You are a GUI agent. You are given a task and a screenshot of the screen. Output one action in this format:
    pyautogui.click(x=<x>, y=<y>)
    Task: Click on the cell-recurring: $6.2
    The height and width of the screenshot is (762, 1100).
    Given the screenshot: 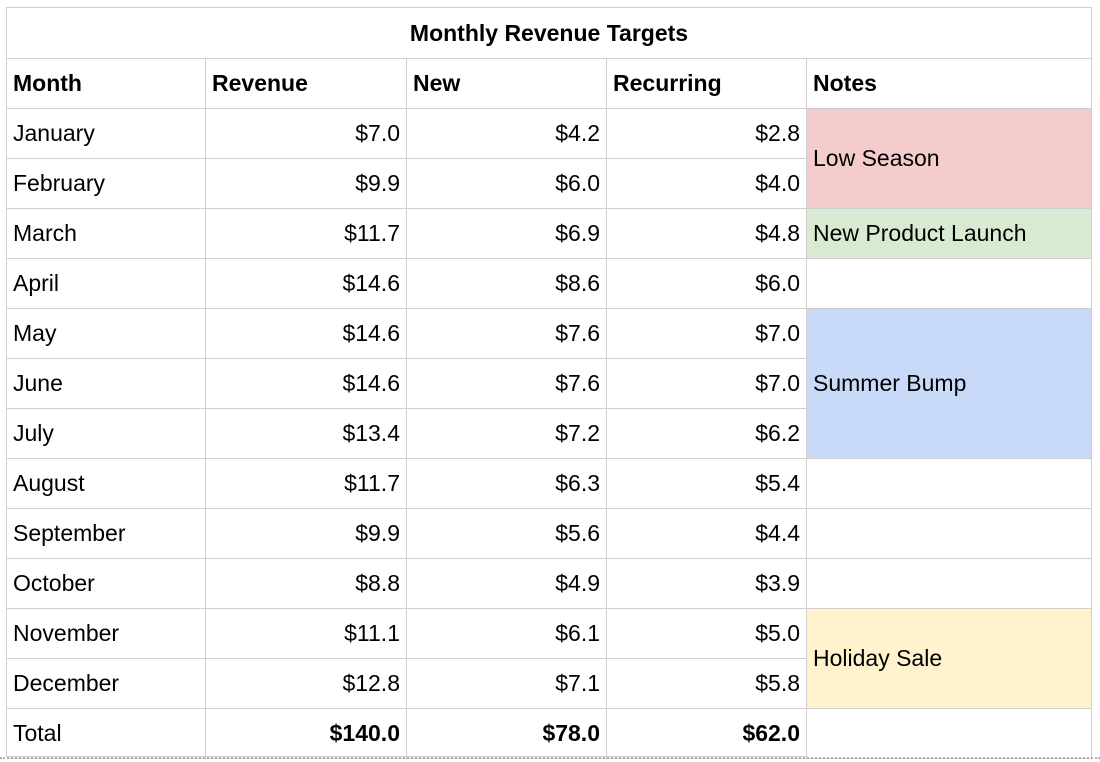 What is the action you would take?
    pyautogui.click(x=707, y=434)
    